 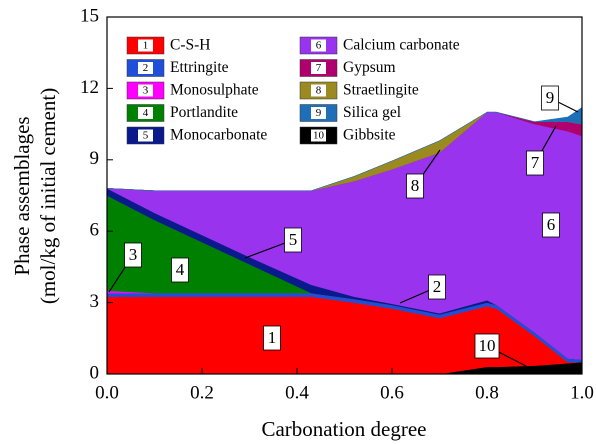 What do you see at coordinates (214, 90) in the screenshot?
I see `legend-label: Monosulphate` at bounding box center [214, 90].